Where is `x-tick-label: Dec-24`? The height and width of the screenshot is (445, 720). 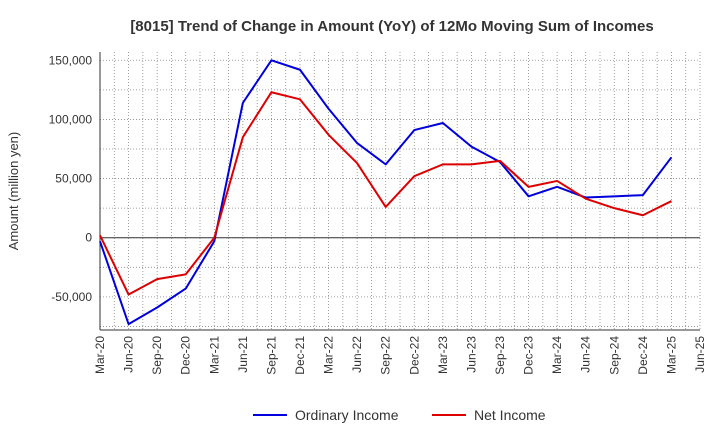
x-tick-label: Dec-24 is located at coordinates (643, 355).